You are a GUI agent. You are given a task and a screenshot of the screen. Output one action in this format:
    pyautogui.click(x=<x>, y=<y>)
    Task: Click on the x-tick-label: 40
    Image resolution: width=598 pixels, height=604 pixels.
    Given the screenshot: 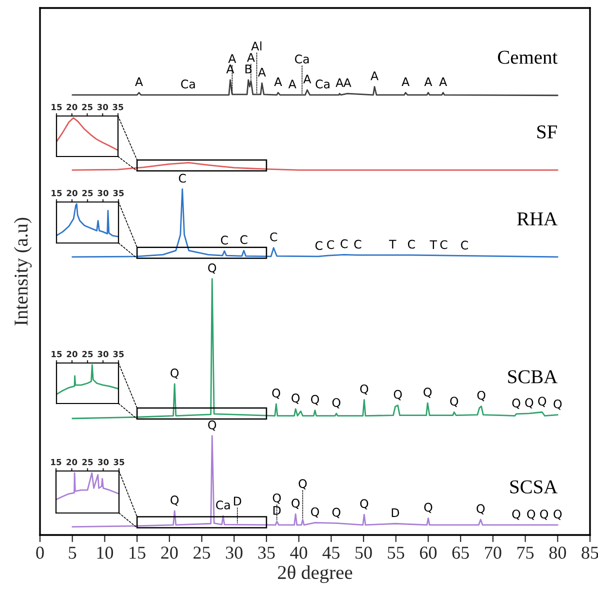 What is the action you would take?
    pyautogui.click(x=299, y=552)
    